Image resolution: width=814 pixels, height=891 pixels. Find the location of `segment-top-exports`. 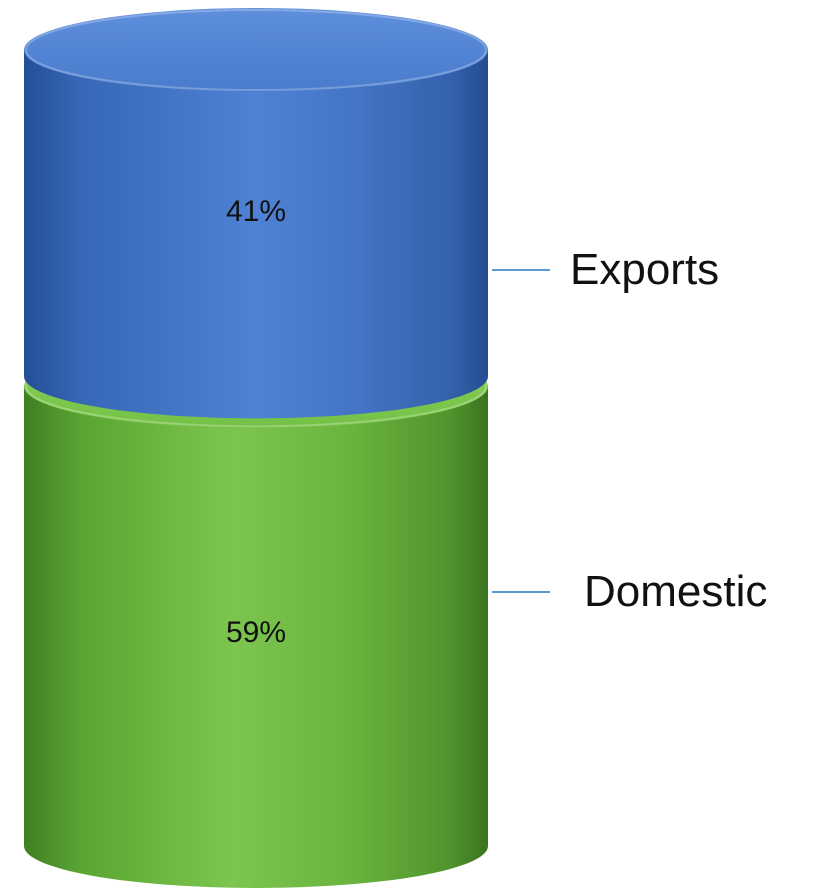

segment-top-exports is located at coordinates (256, 50).